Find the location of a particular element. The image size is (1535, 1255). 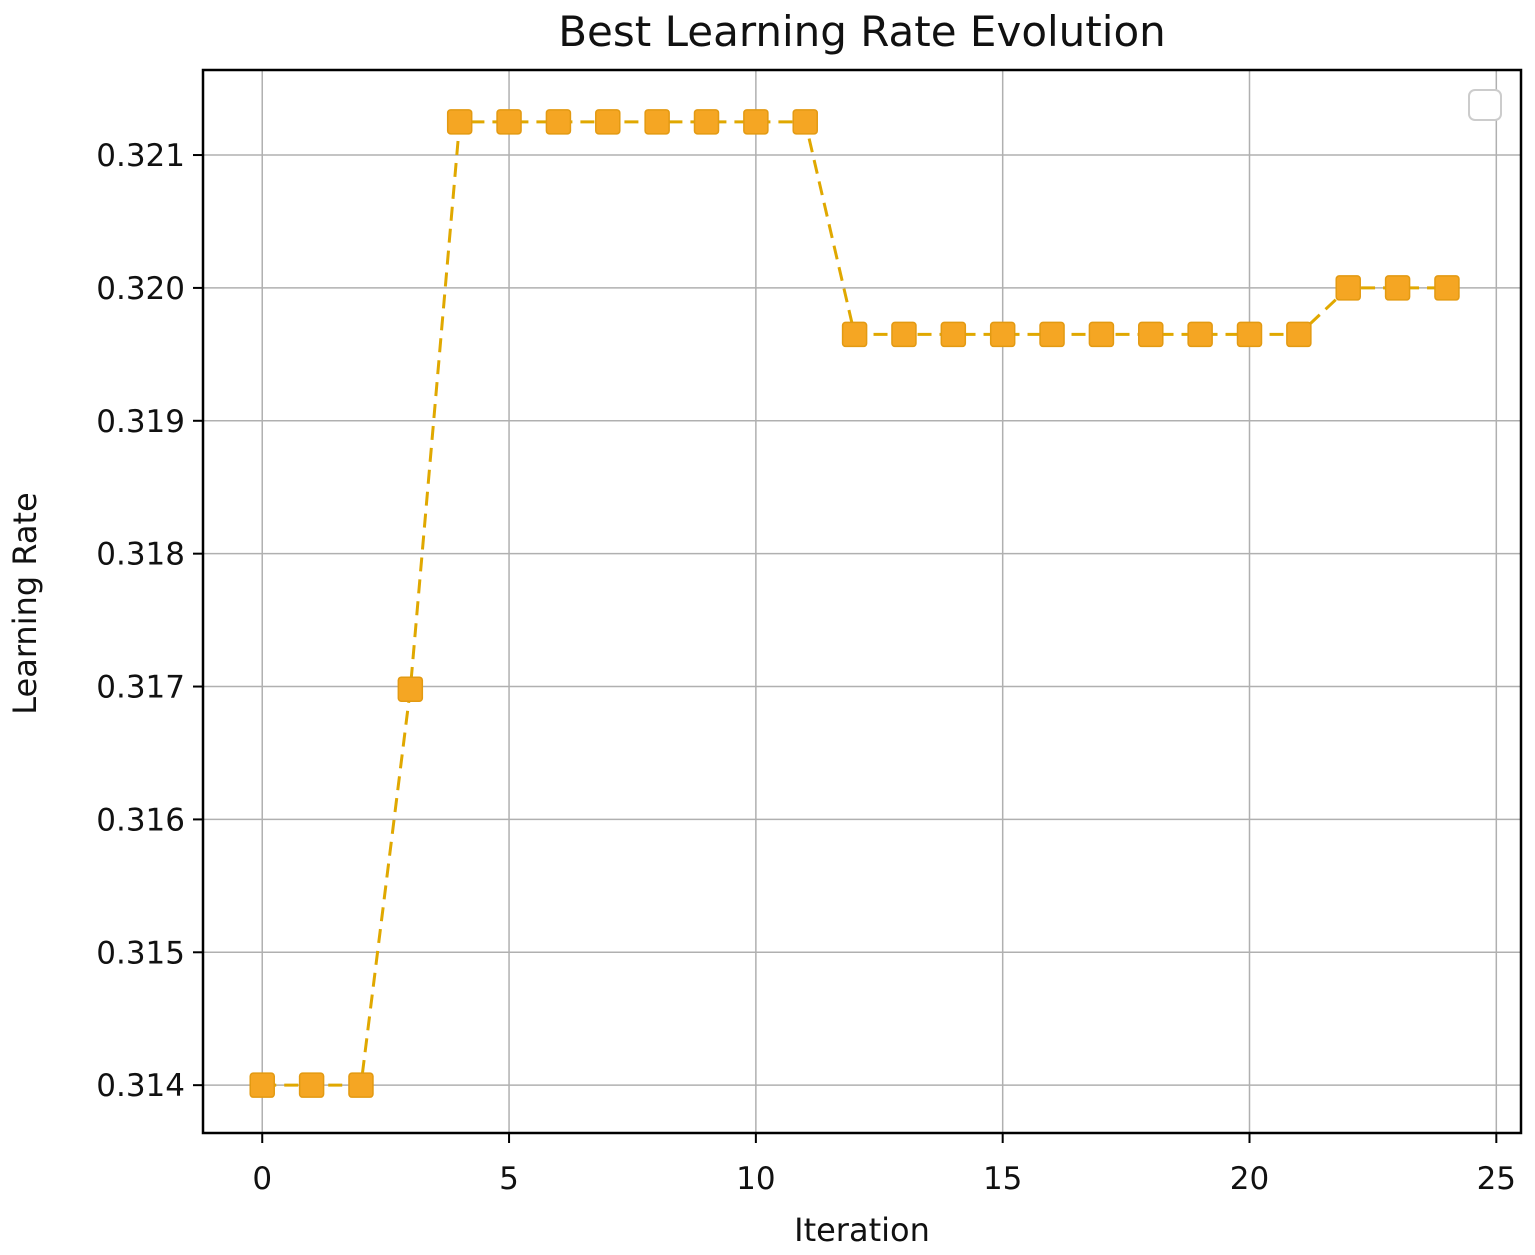

y-tick-label: 0.315 is located at coordinates (140, 953).